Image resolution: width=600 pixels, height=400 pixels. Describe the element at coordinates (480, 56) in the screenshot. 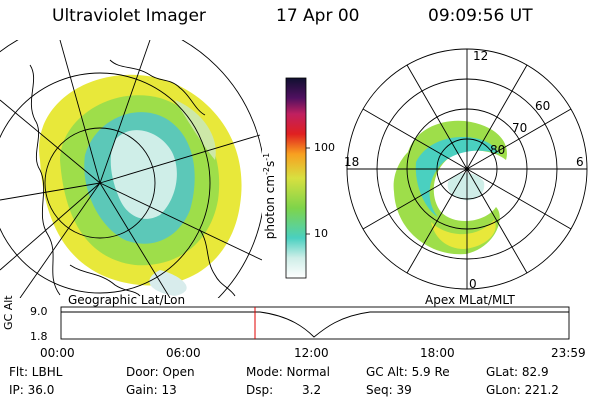

I see `mlt-label-12: 12` at that location.